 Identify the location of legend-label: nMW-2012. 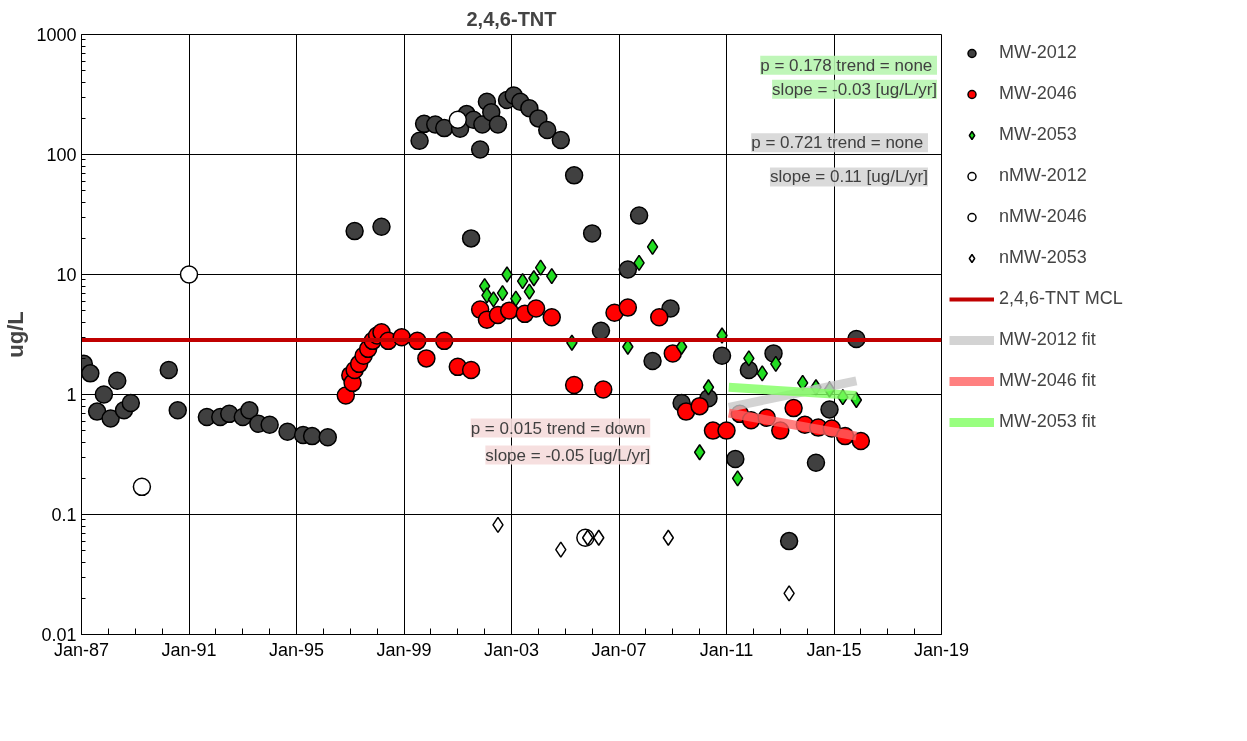
(1043, 175).